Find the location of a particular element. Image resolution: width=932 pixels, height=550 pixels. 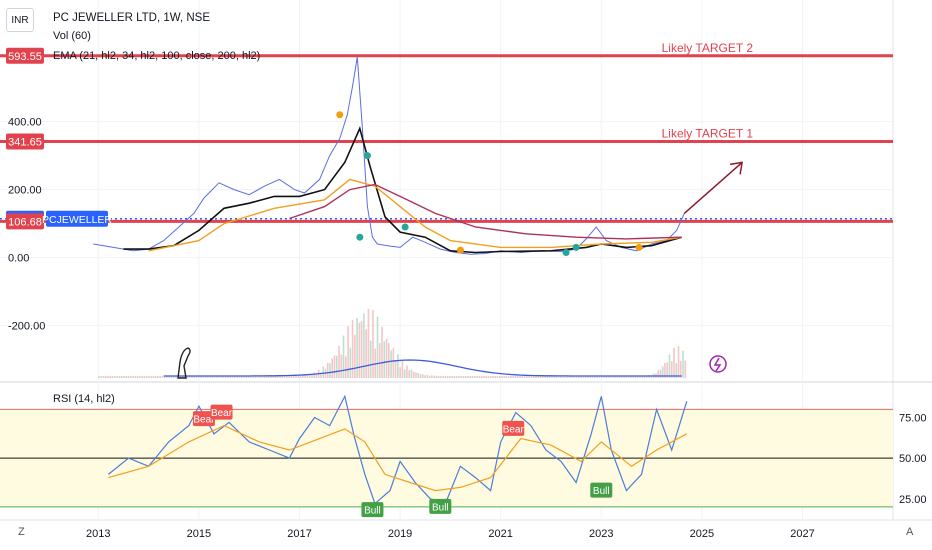

rsi-tick-label: 50.00 is located at coordinates (913, 459).